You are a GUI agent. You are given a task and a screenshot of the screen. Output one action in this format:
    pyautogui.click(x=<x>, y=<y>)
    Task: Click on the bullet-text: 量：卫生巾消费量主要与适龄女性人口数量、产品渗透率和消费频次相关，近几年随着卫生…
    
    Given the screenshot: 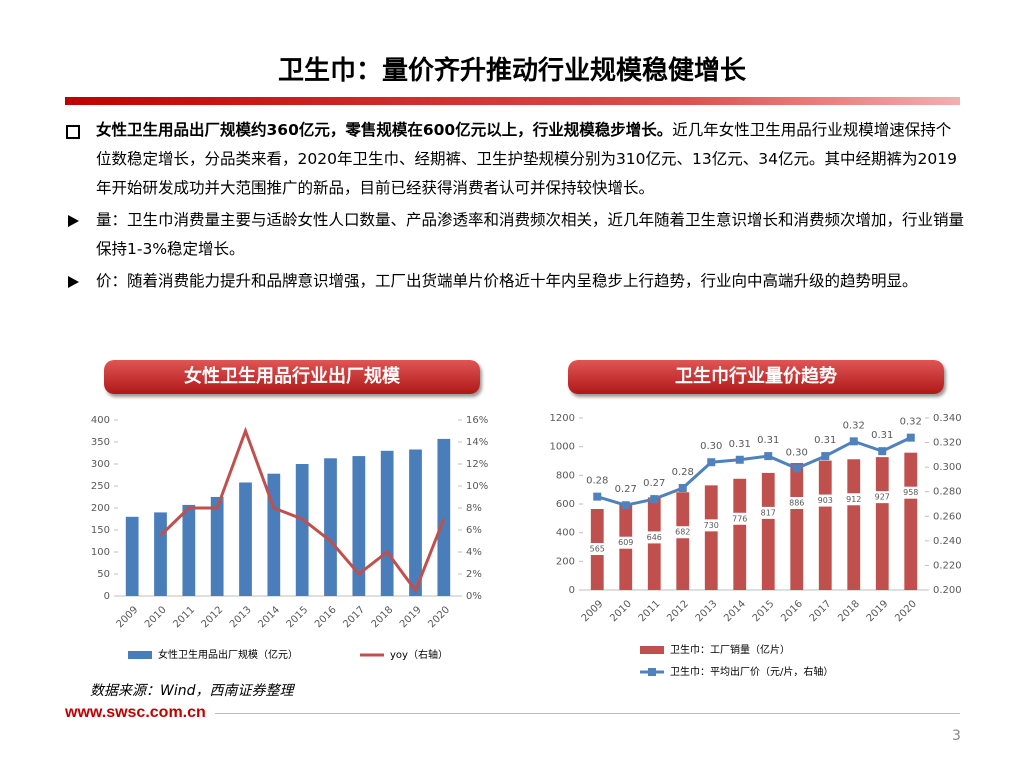 What is the action you would take?
    pyautogui.click(x=530, y=234)
    